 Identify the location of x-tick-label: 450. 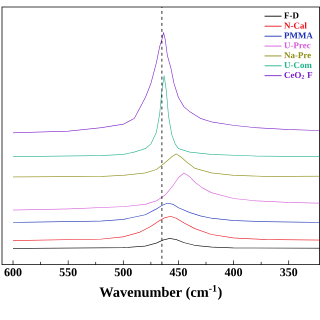
(178, 272).